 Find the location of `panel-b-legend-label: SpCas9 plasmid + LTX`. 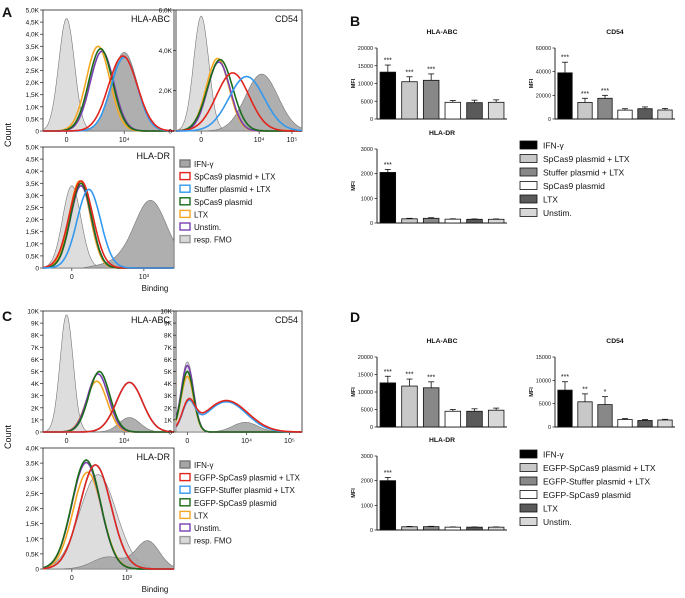

panel-b-legend-label: SpCas9 plasmid + LTX is located at coordinates (586, 159).